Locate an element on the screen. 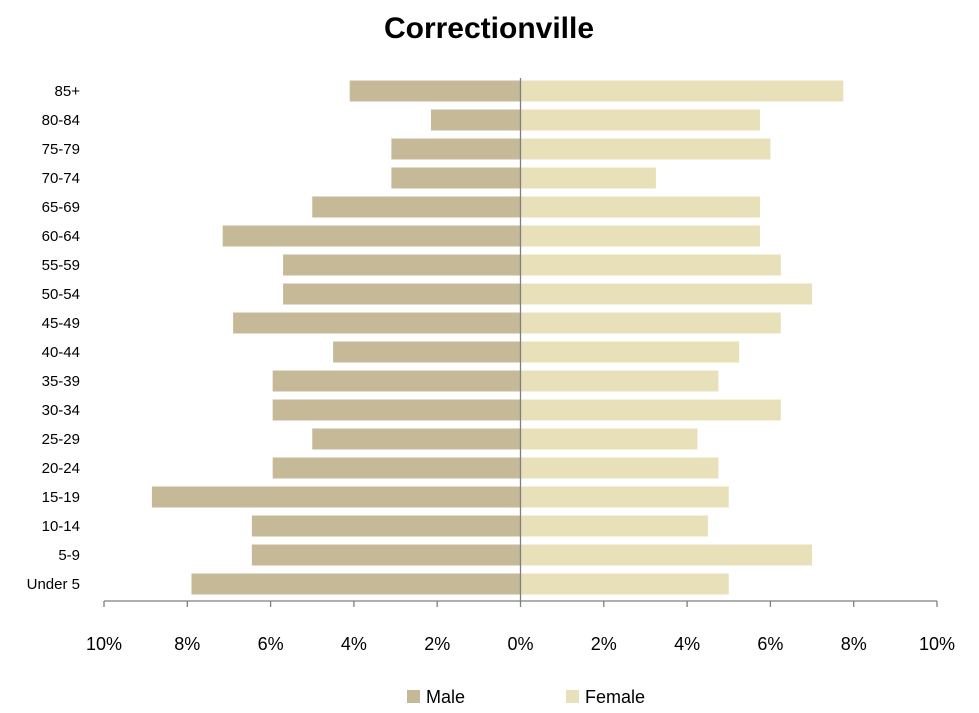  legend-swatch-female is located at coordinates (572, 696).